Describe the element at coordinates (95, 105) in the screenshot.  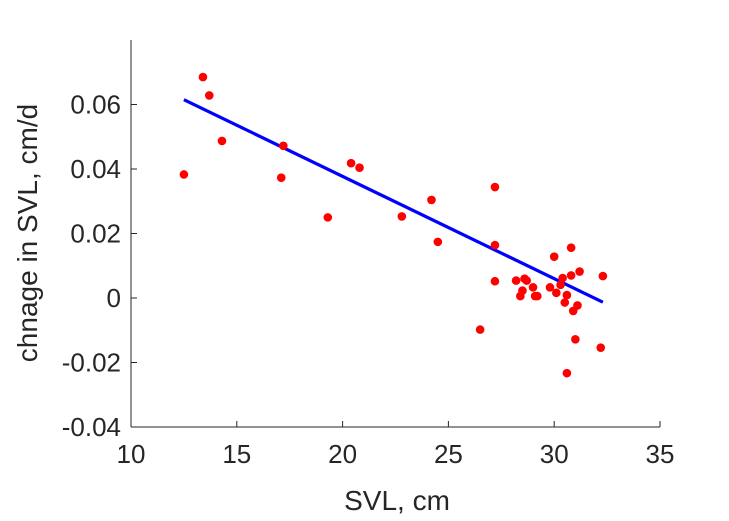
I see `y-tick-label: 0.06` at that location.